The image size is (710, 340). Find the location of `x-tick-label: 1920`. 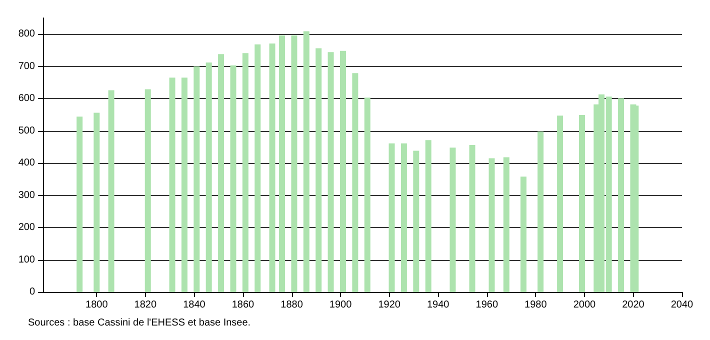

x-tick-label: 1920 is located at coordinates (389, 305).